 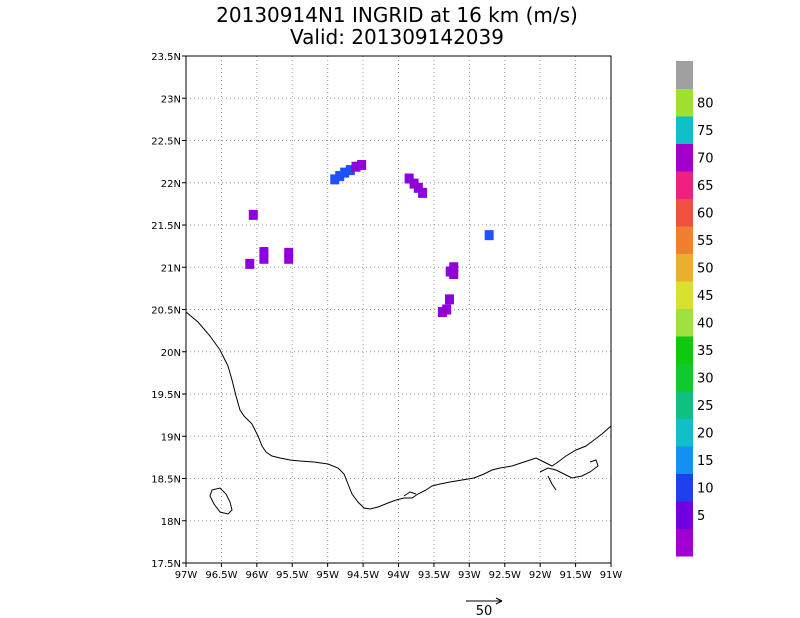 What do you see at coordinates (469, 575) in the screenshot?
I see `x-tick-label: 93W` at bounding box center [469, 575].